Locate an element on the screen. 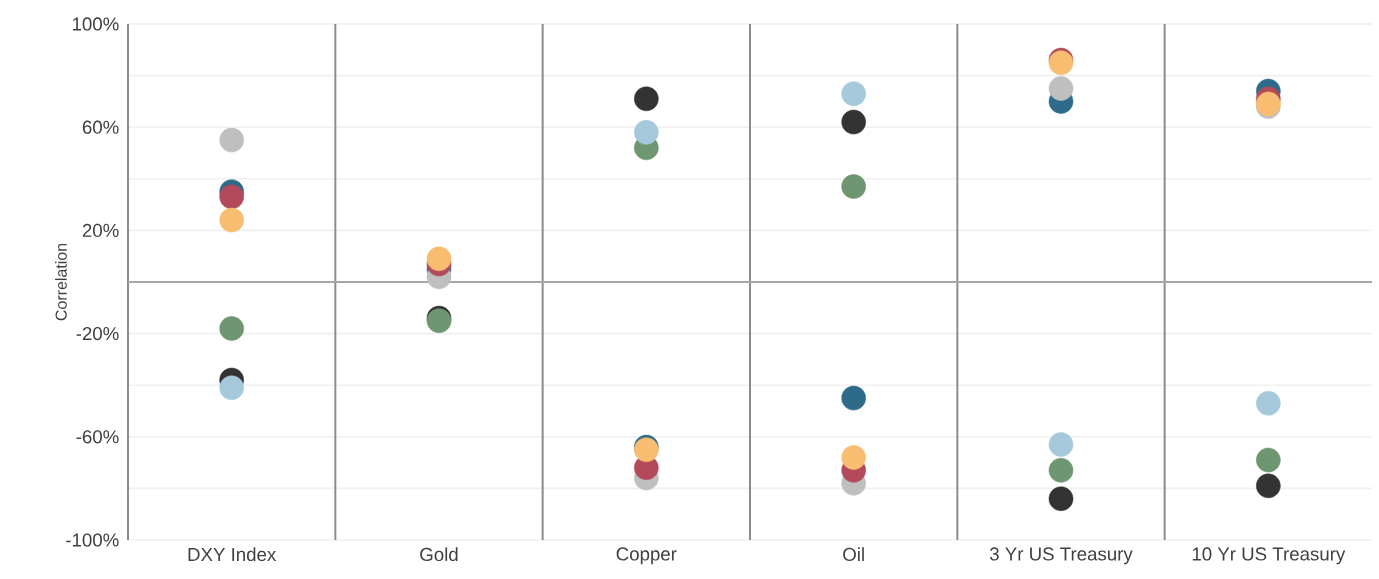  y-tick-label: -100% is located at coordinates (92, 540).